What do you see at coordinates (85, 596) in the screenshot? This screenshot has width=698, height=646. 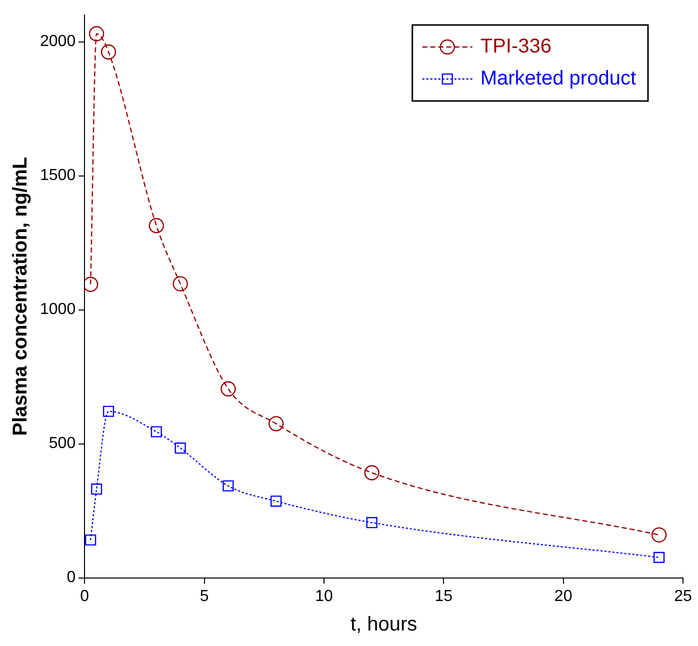 I see `x-tick-label: 0` at bounding box center [85, 596].